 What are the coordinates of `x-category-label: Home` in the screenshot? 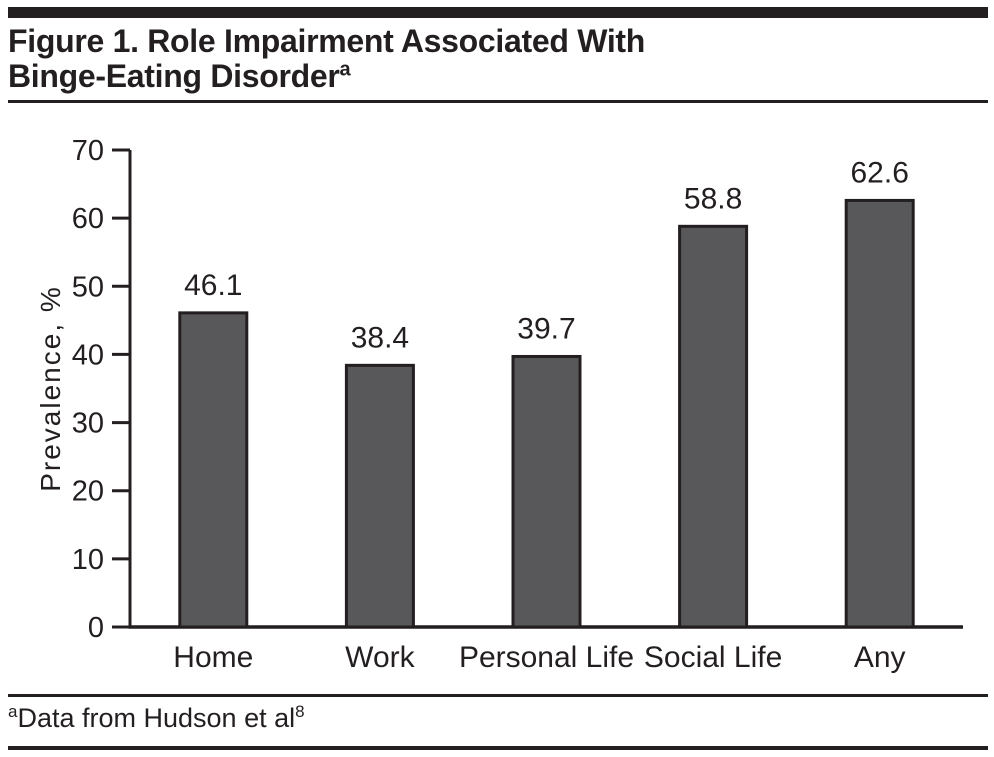 It's located at (213, 657).